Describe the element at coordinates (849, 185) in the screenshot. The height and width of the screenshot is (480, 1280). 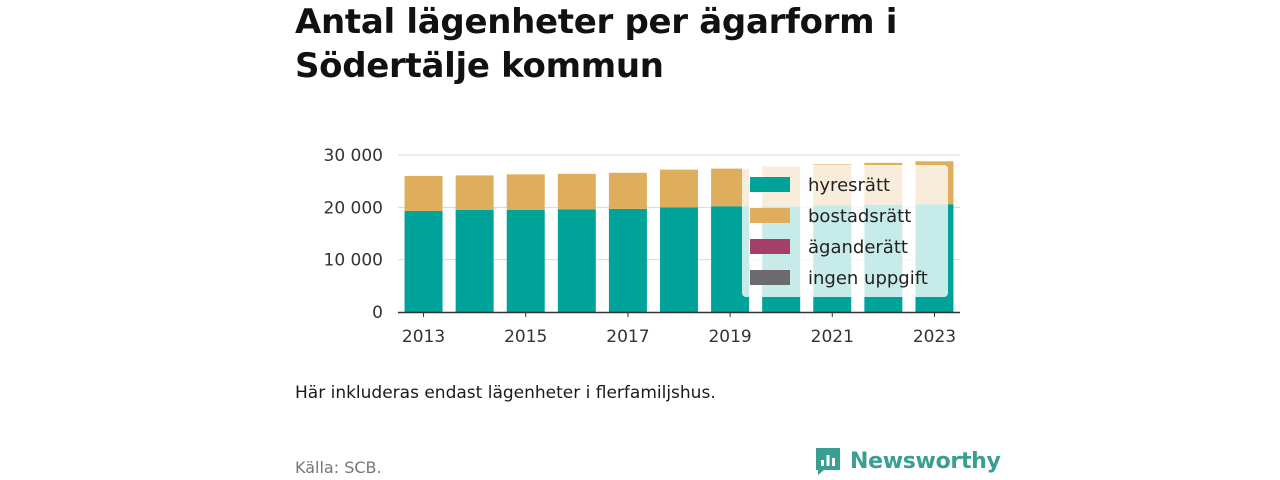
I see `legend-label: hyresrätt` at that location.